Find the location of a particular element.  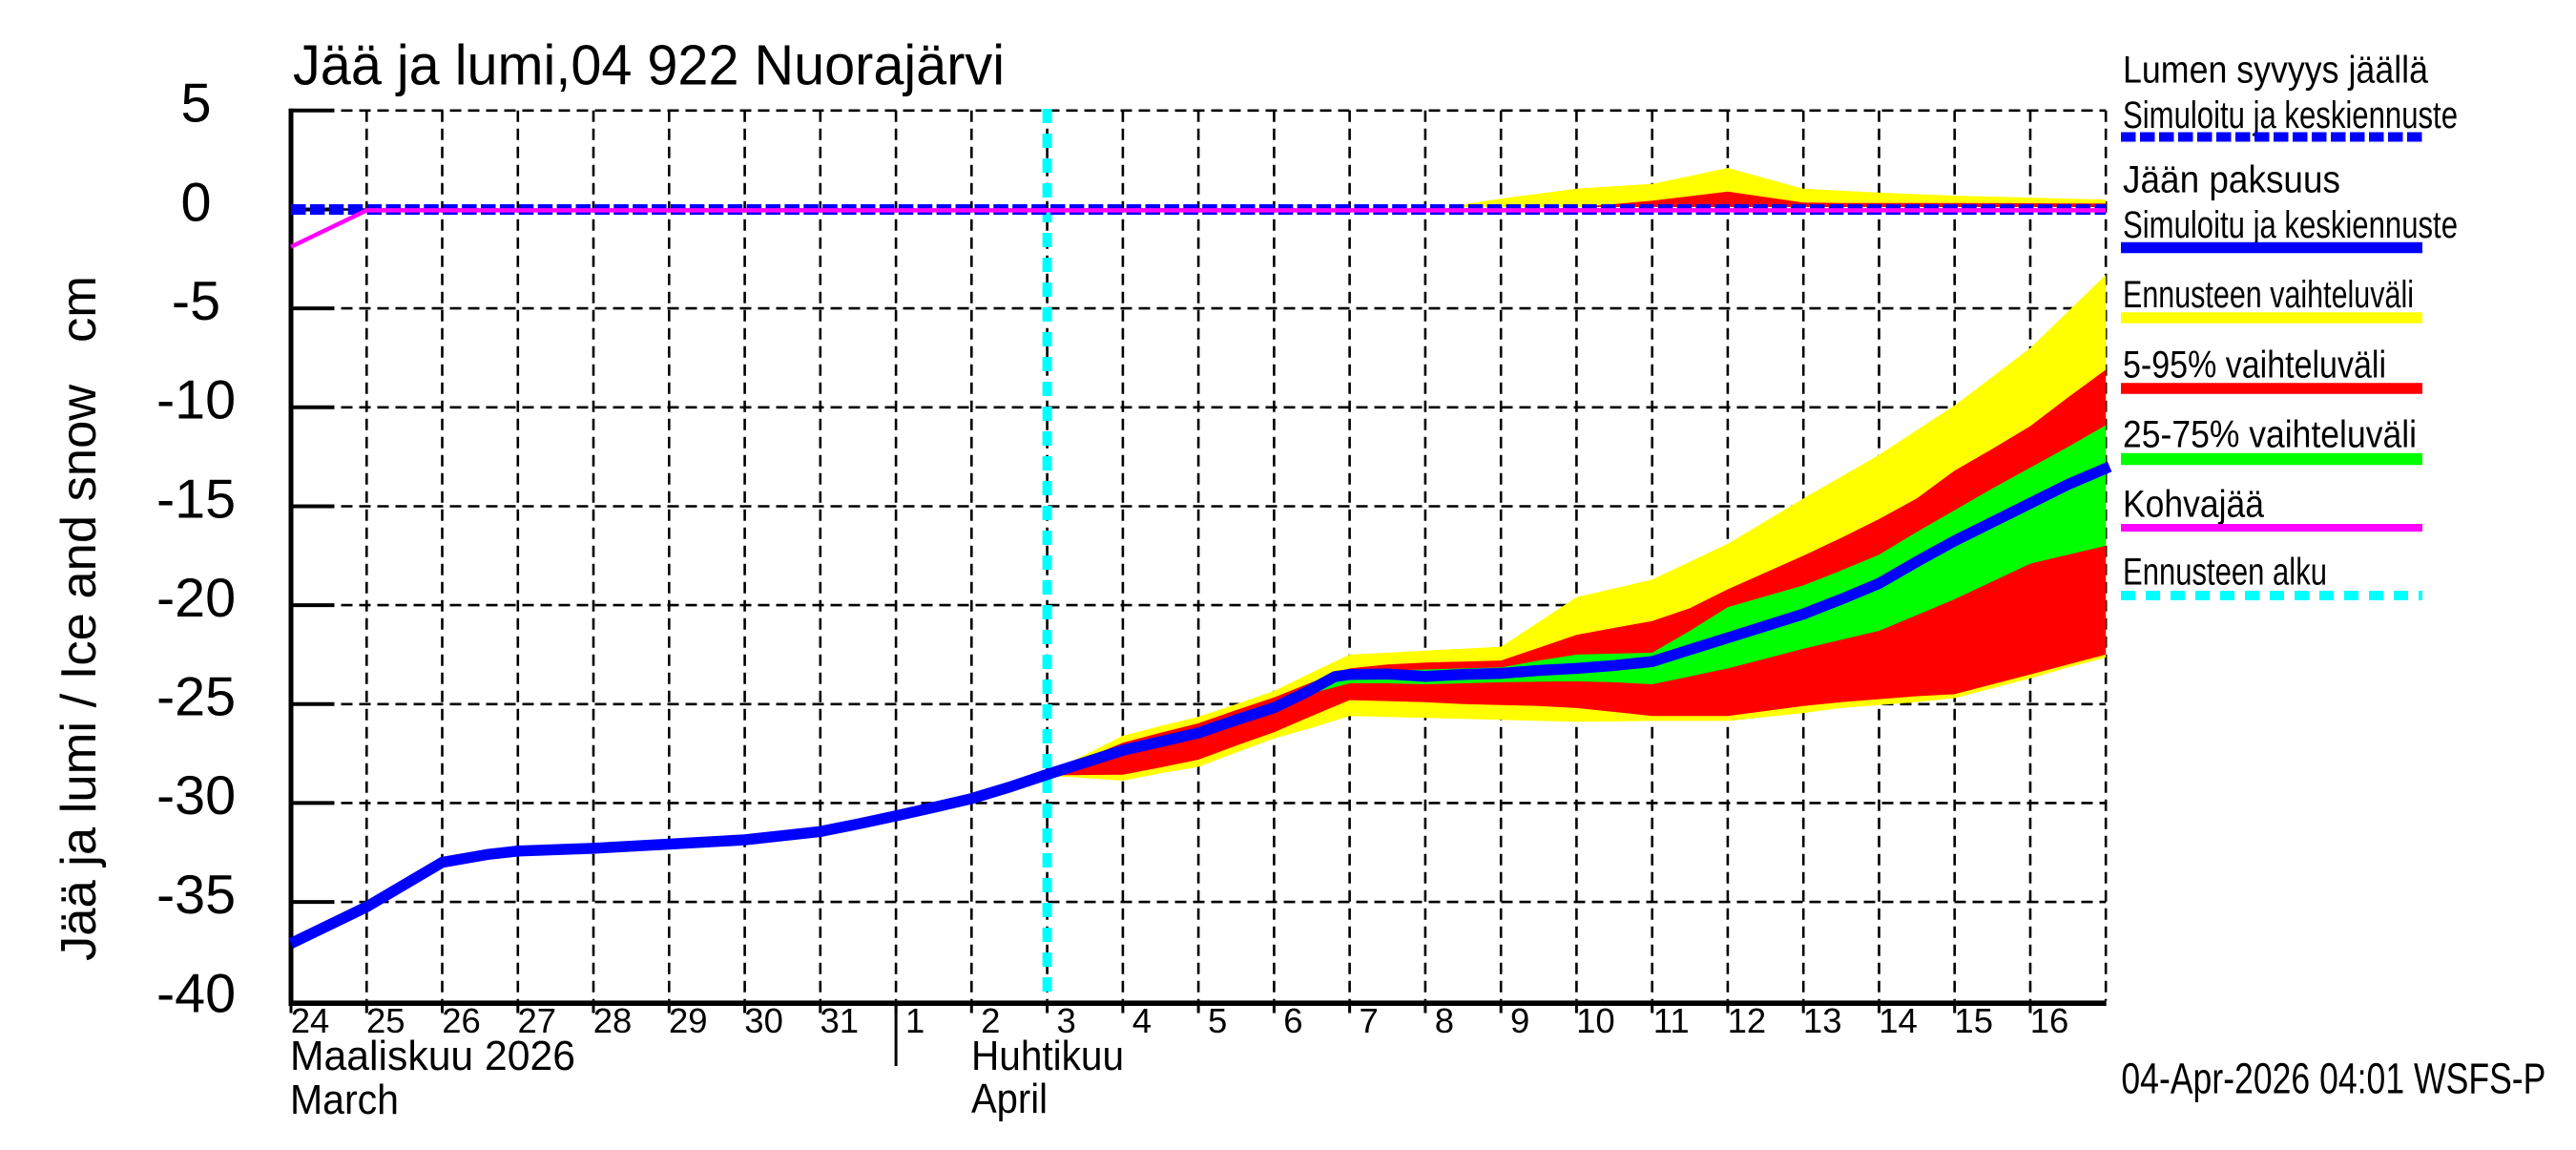

svg-text: -10 is located at coordinates (196, 400).